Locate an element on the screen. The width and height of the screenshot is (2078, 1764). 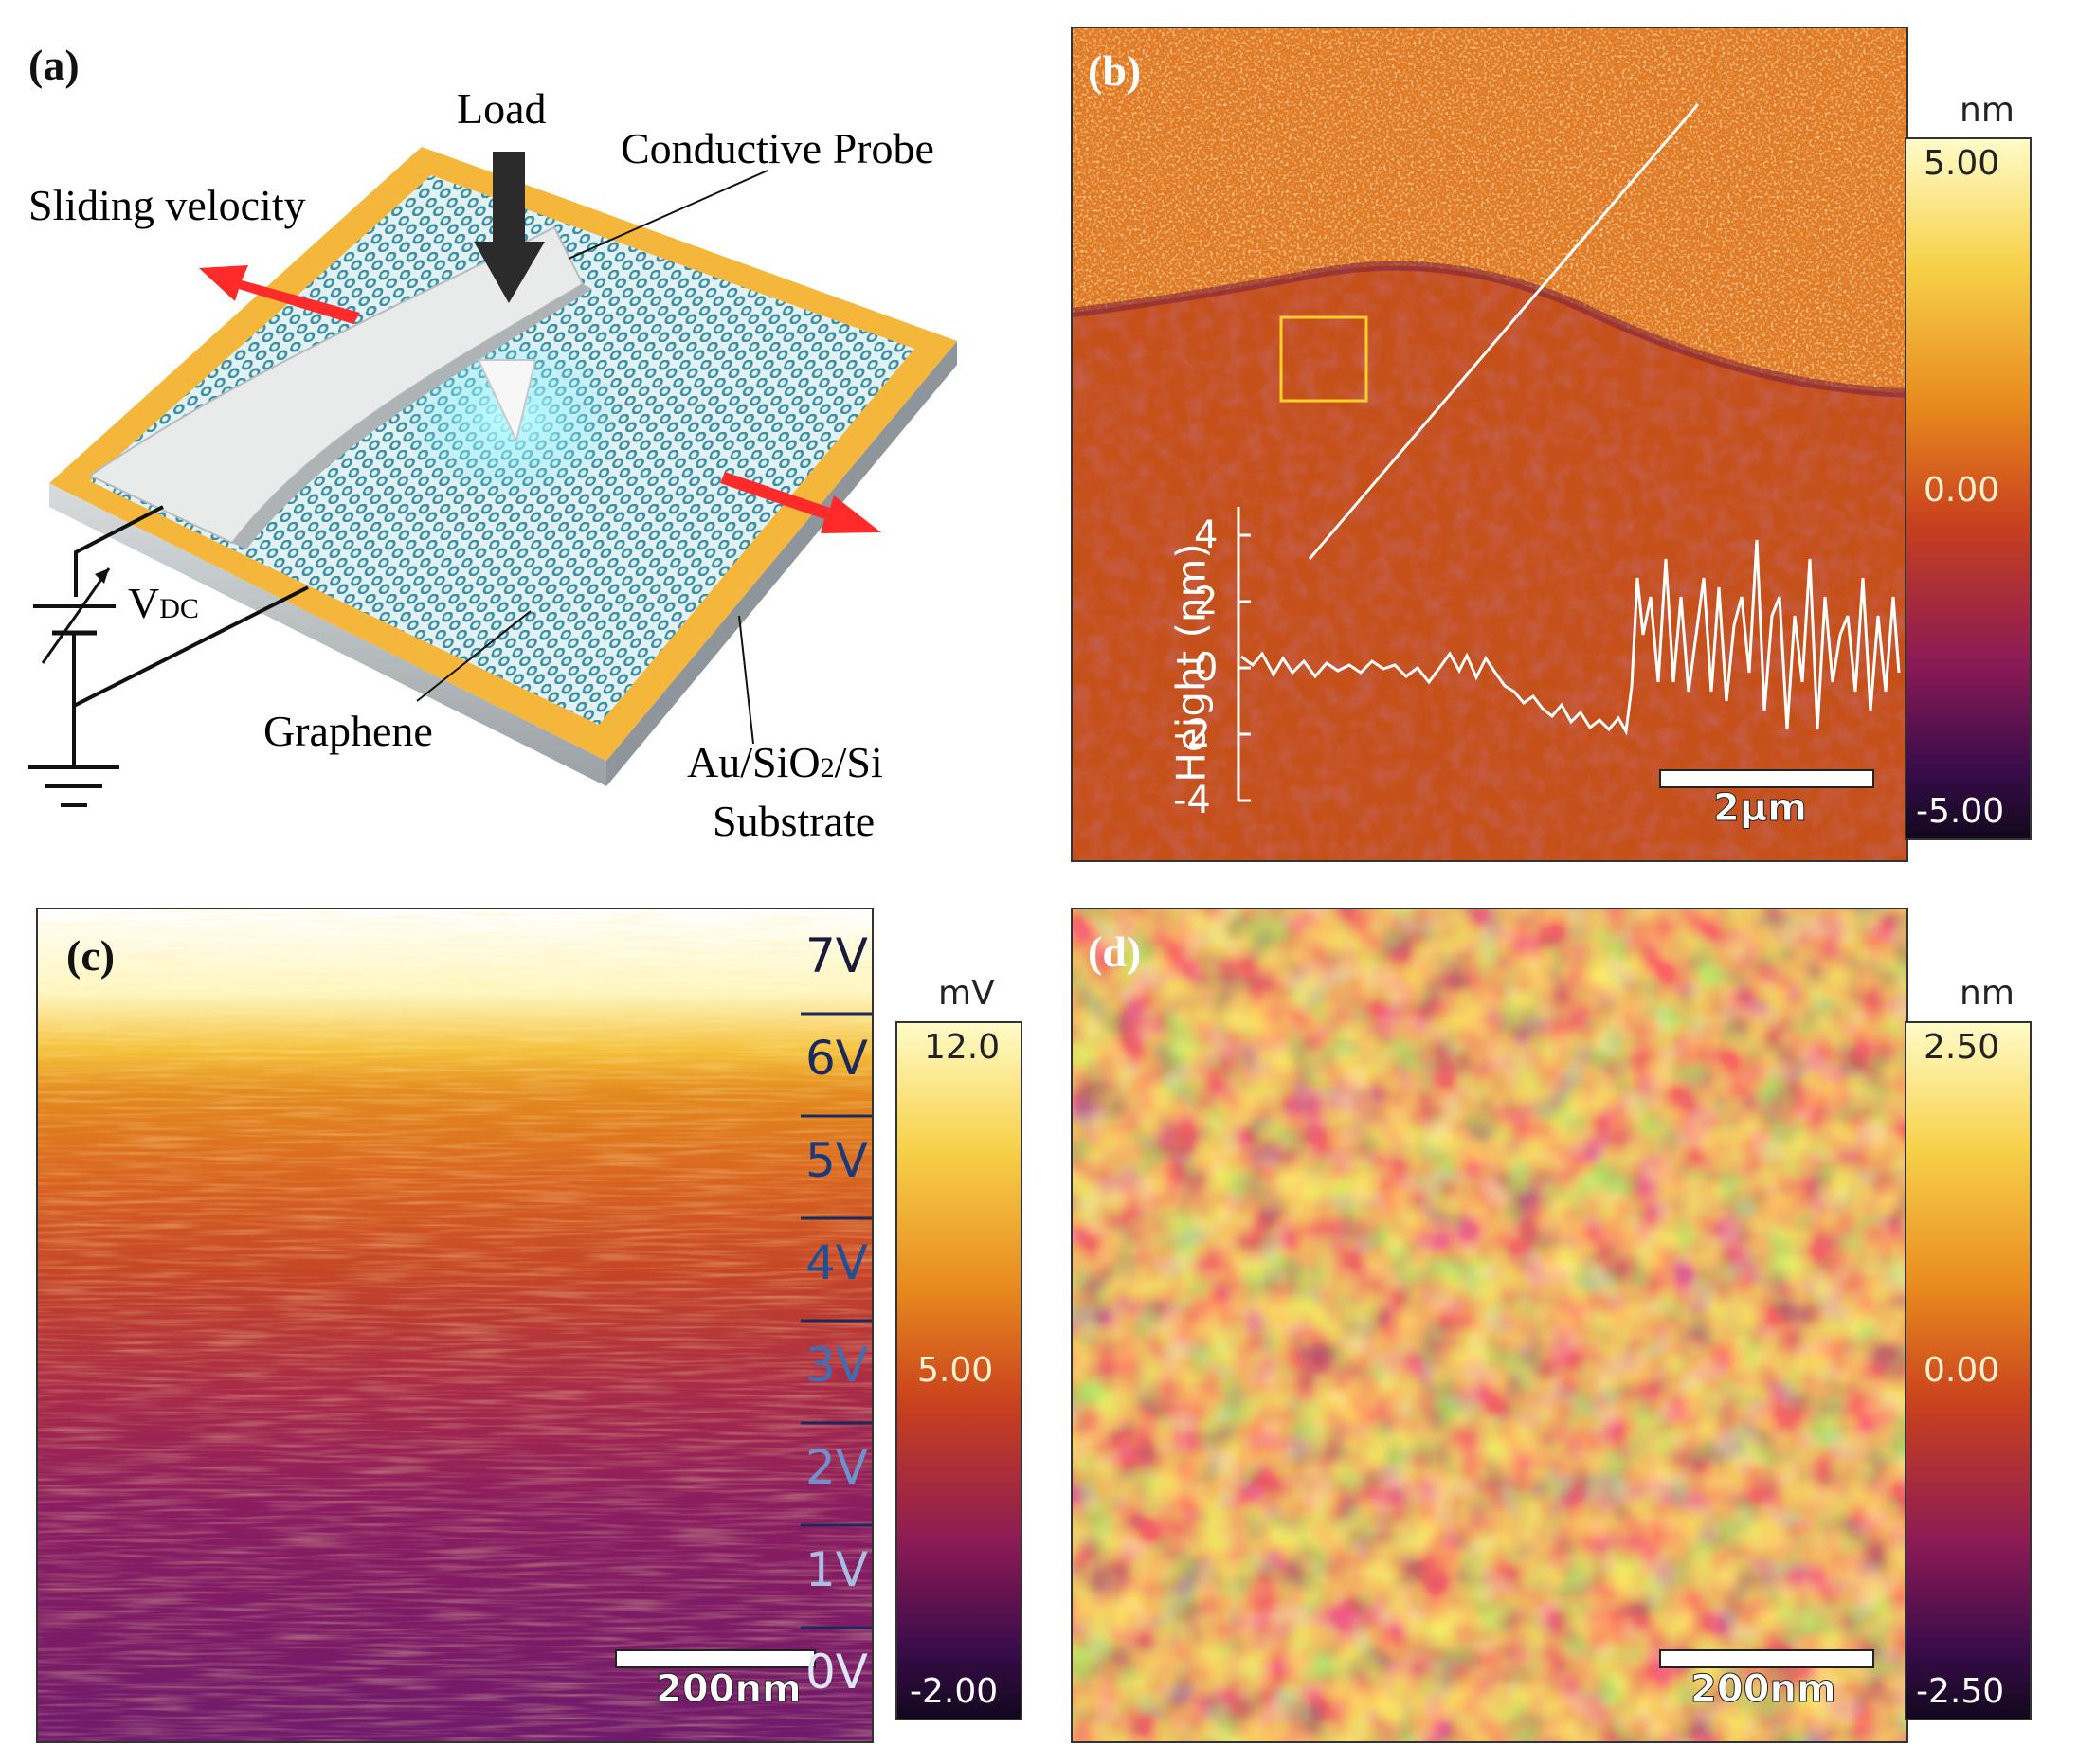
panel-a-label: (a) is located at coordinates (54, 65).